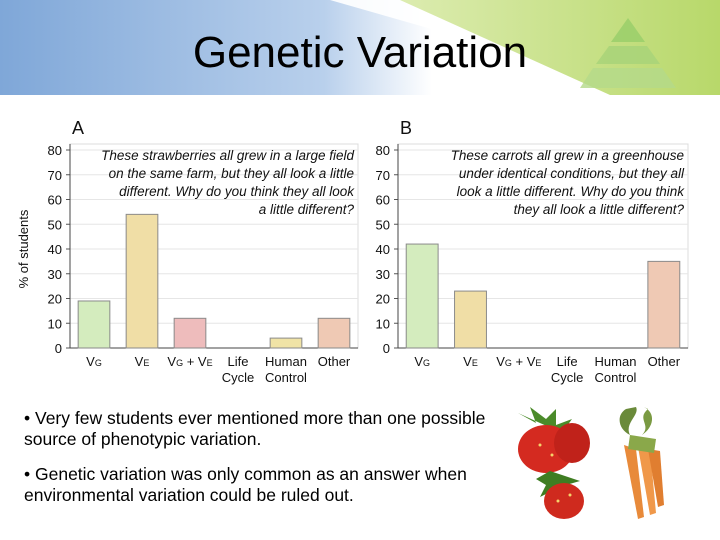 The image size is (720, 540). What do you see at coordinates (307, 209) in the screenshot?
I see `question-text: a little different?` at bounding box center [307, 209].